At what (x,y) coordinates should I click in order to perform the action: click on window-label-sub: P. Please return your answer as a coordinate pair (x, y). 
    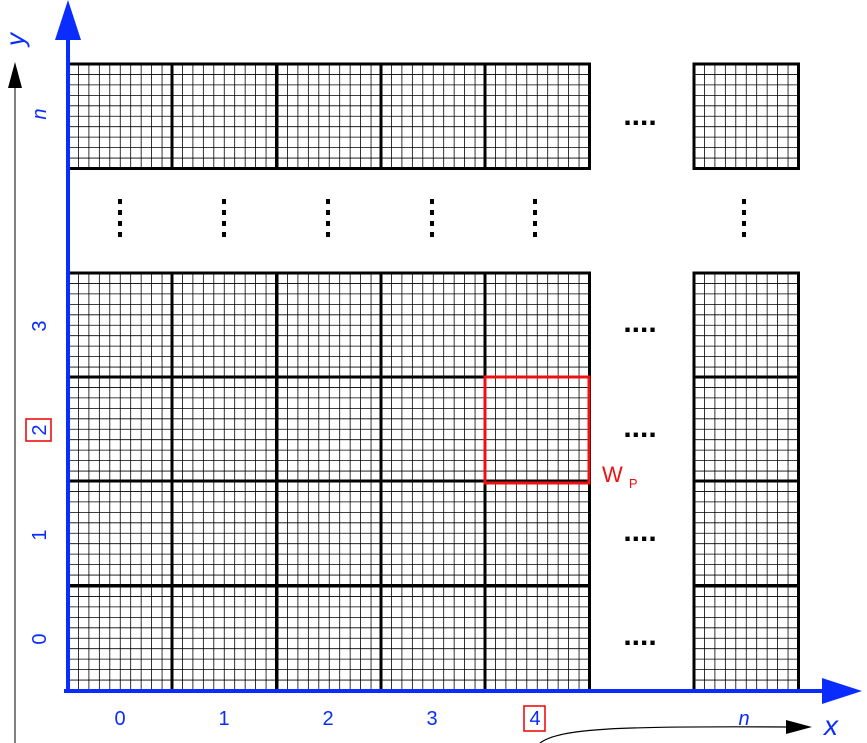
    Looking at the image, I should click on (633, 483).